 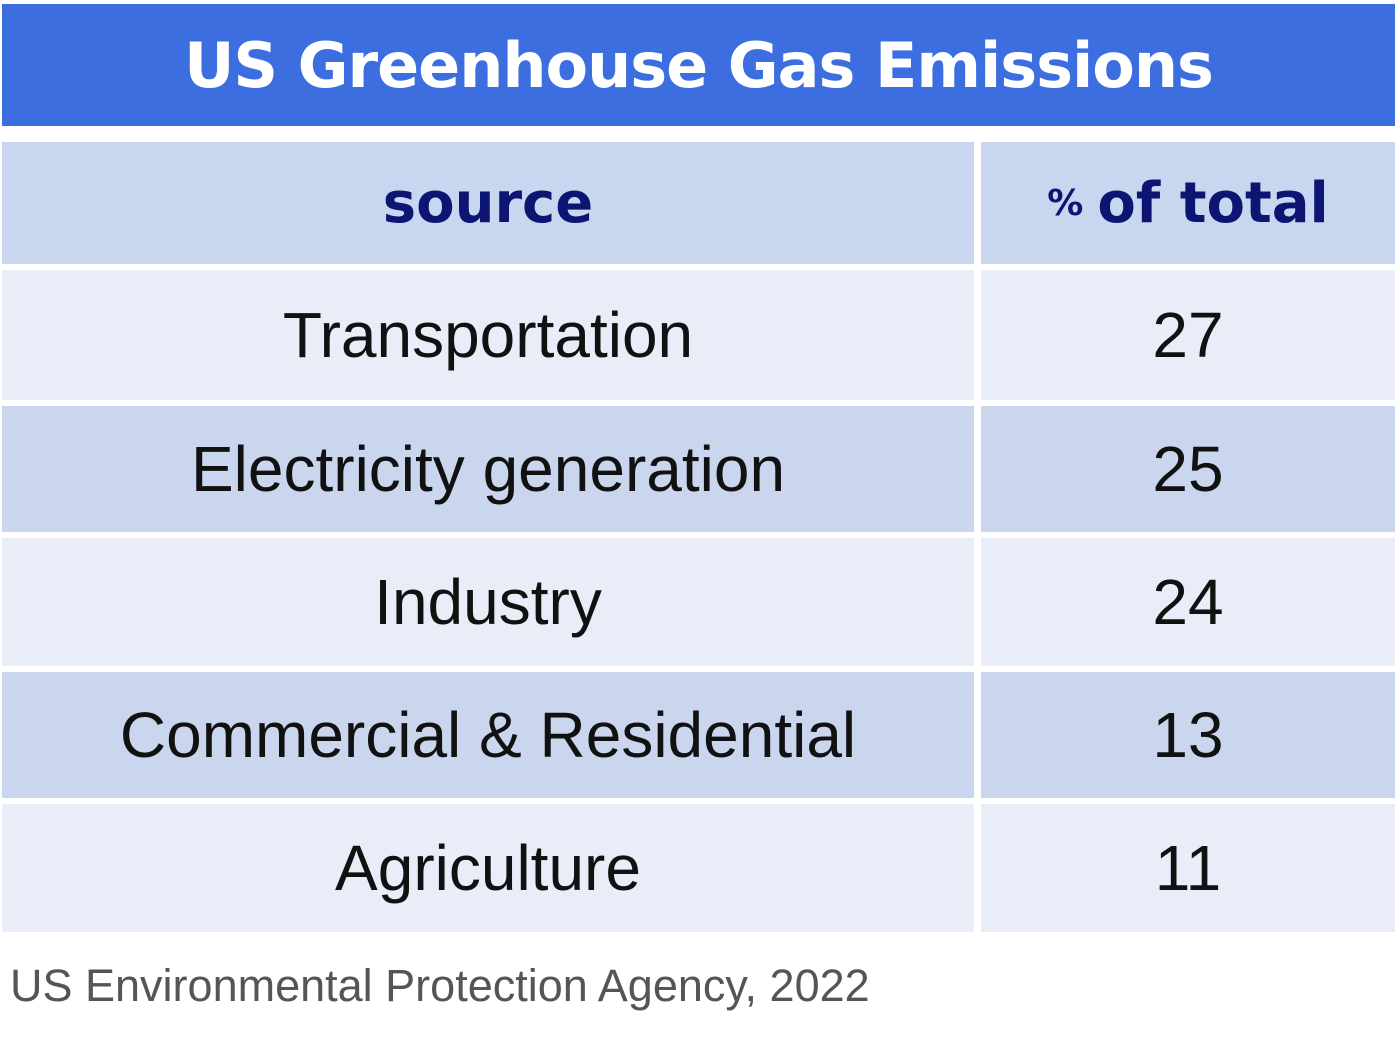 I want to click on source-cell: Agriculture, so click(x=488, y=868).